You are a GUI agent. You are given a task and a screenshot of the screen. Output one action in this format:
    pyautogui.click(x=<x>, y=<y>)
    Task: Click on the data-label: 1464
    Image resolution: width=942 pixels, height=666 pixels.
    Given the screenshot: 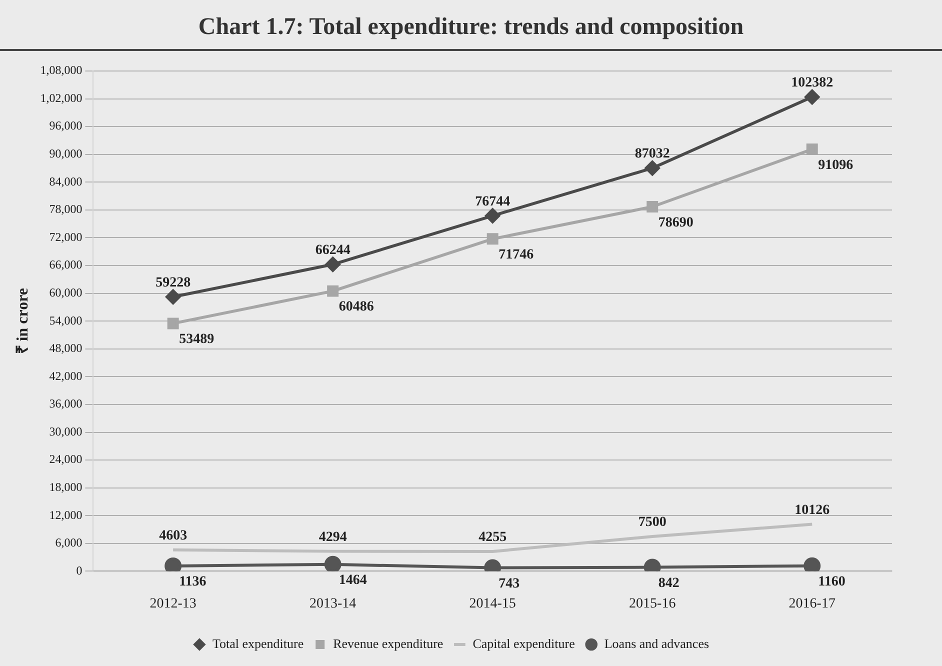 What is the action you would take?
    pyautogui.click(x=352, y=580)
    